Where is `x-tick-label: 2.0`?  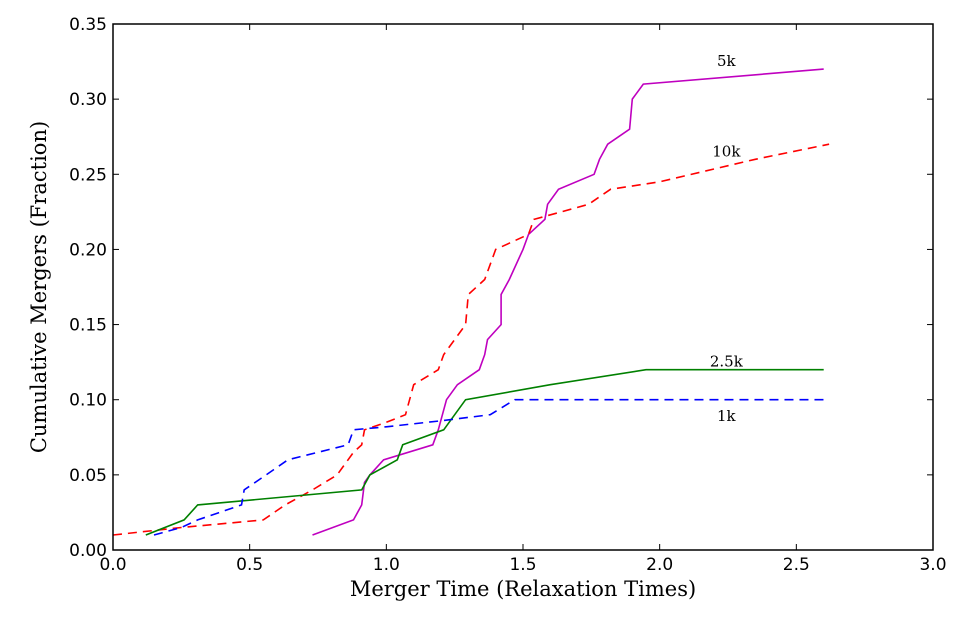
x-tick-label: 2.0 is located at coordinates (659, 565).